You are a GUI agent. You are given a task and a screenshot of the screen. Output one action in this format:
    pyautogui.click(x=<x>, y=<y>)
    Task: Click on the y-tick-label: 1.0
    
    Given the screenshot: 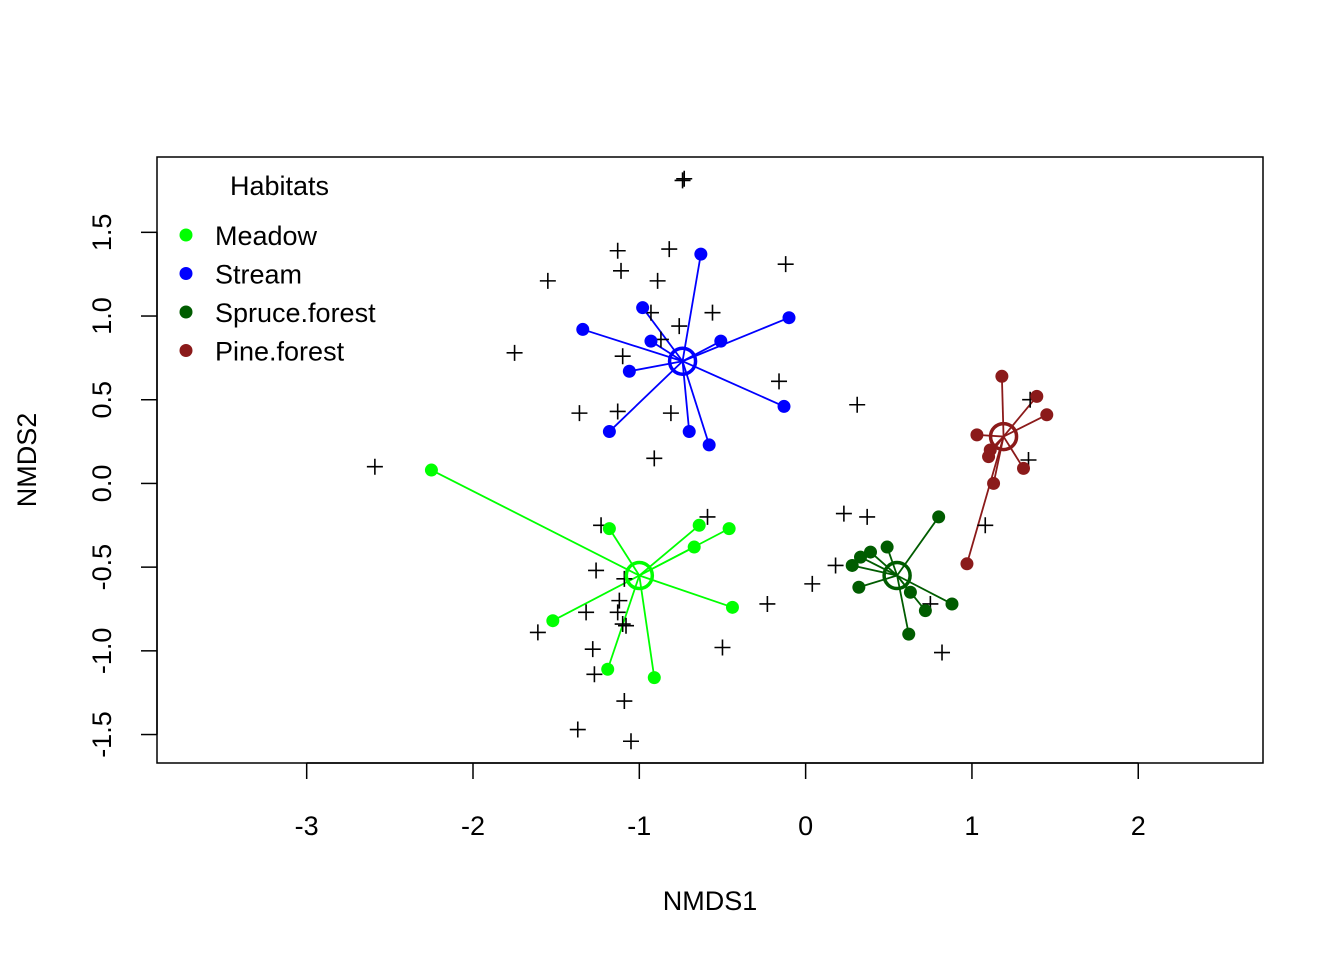 What is the action you would take?
    pyautogui.click(x=102, y=316)
    